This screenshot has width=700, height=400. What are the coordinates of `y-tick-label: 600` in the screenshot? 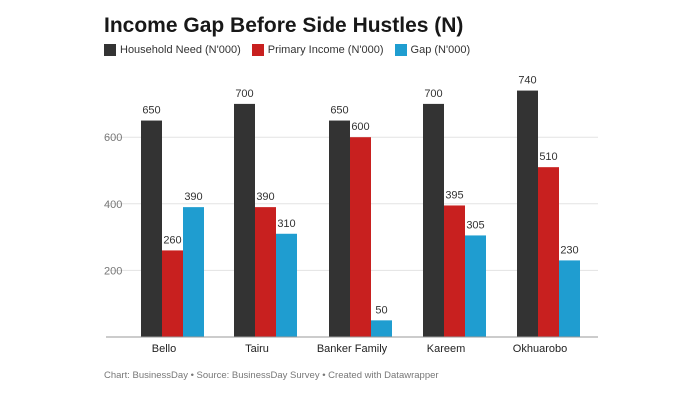 It's located at (113, 138).